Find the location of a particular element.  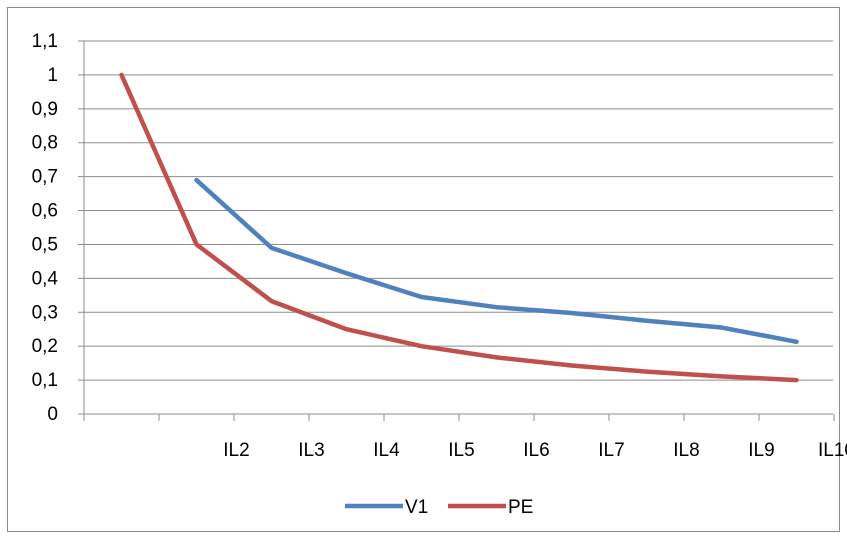

legend-label-pe: PE is located at coordinates (520, 507).